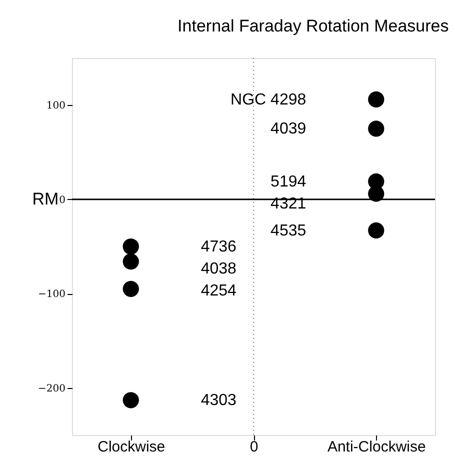  What do you see at coordinates (288, 181) in the screenshot?
I see `annotation: 5194` at bounding box center [288, 181].